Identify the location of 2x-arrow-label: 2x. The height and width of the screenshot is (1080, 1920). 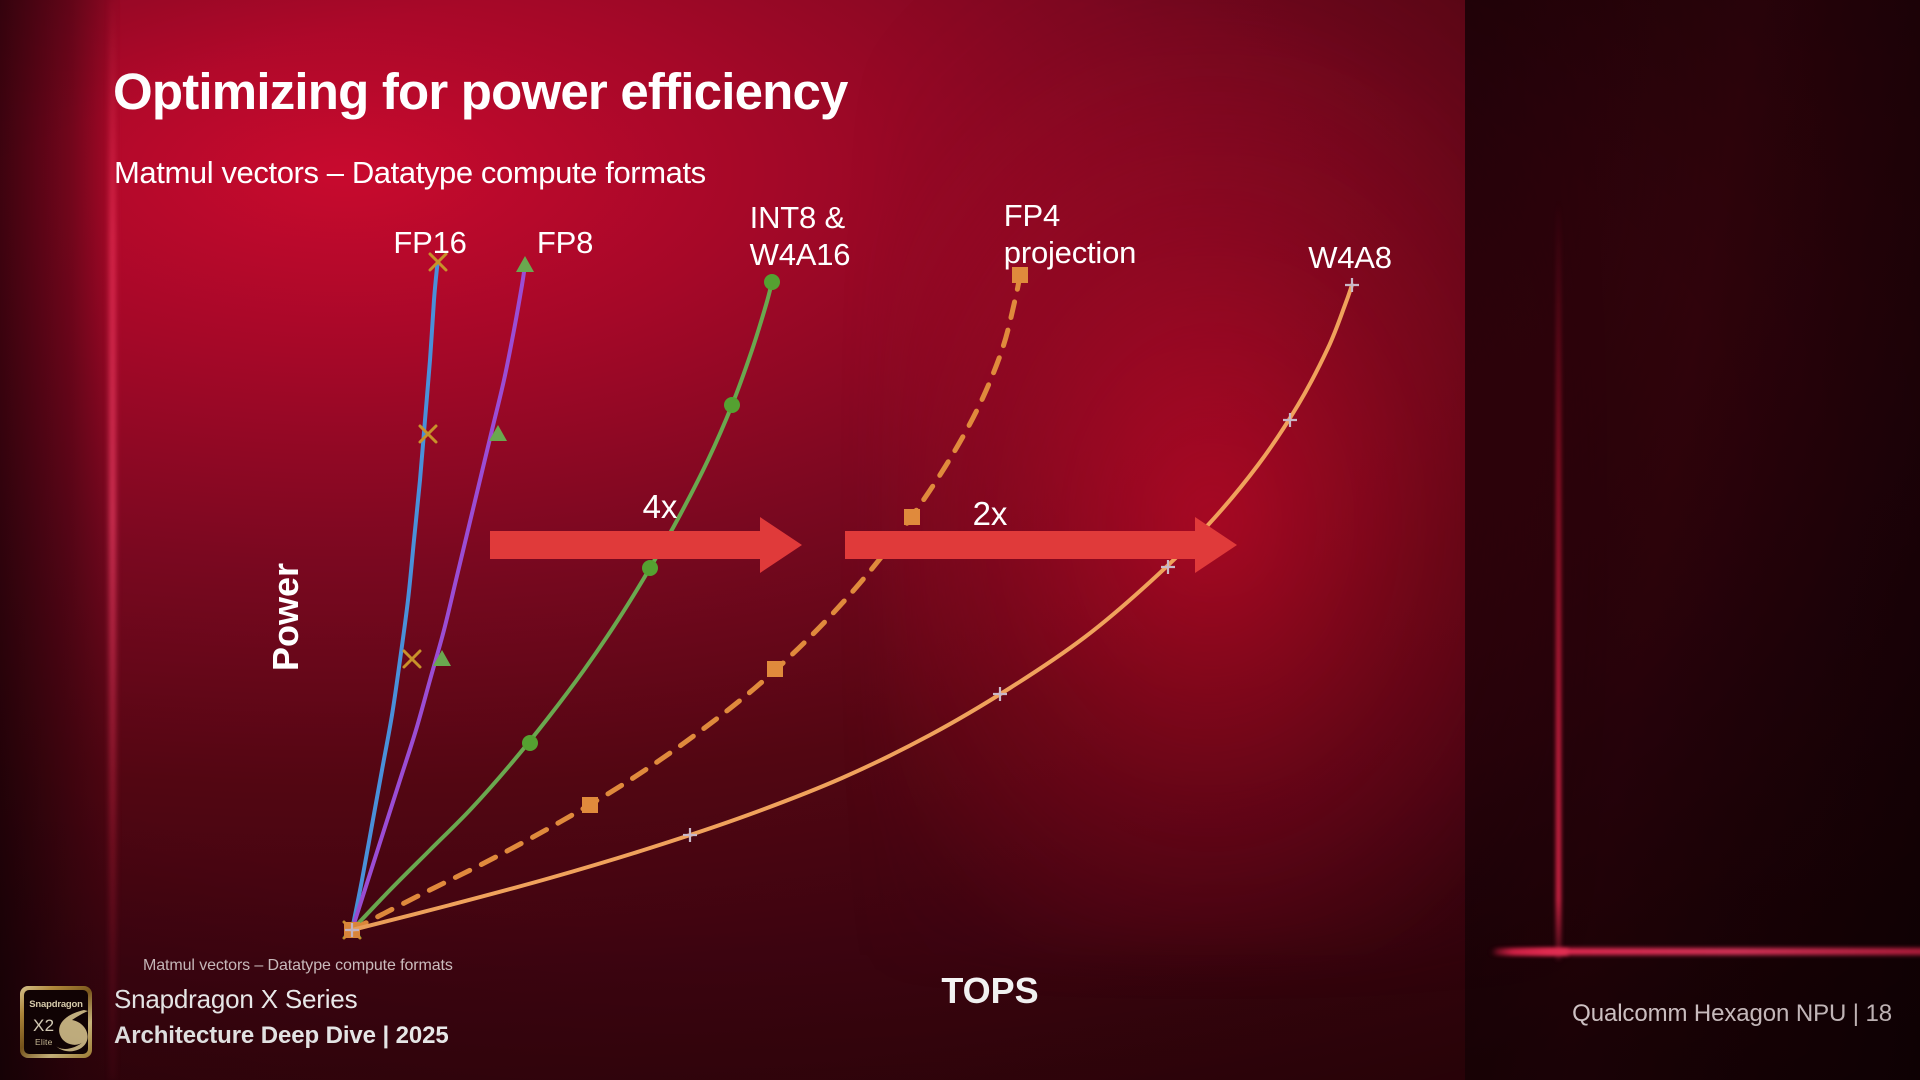
(990, 513).